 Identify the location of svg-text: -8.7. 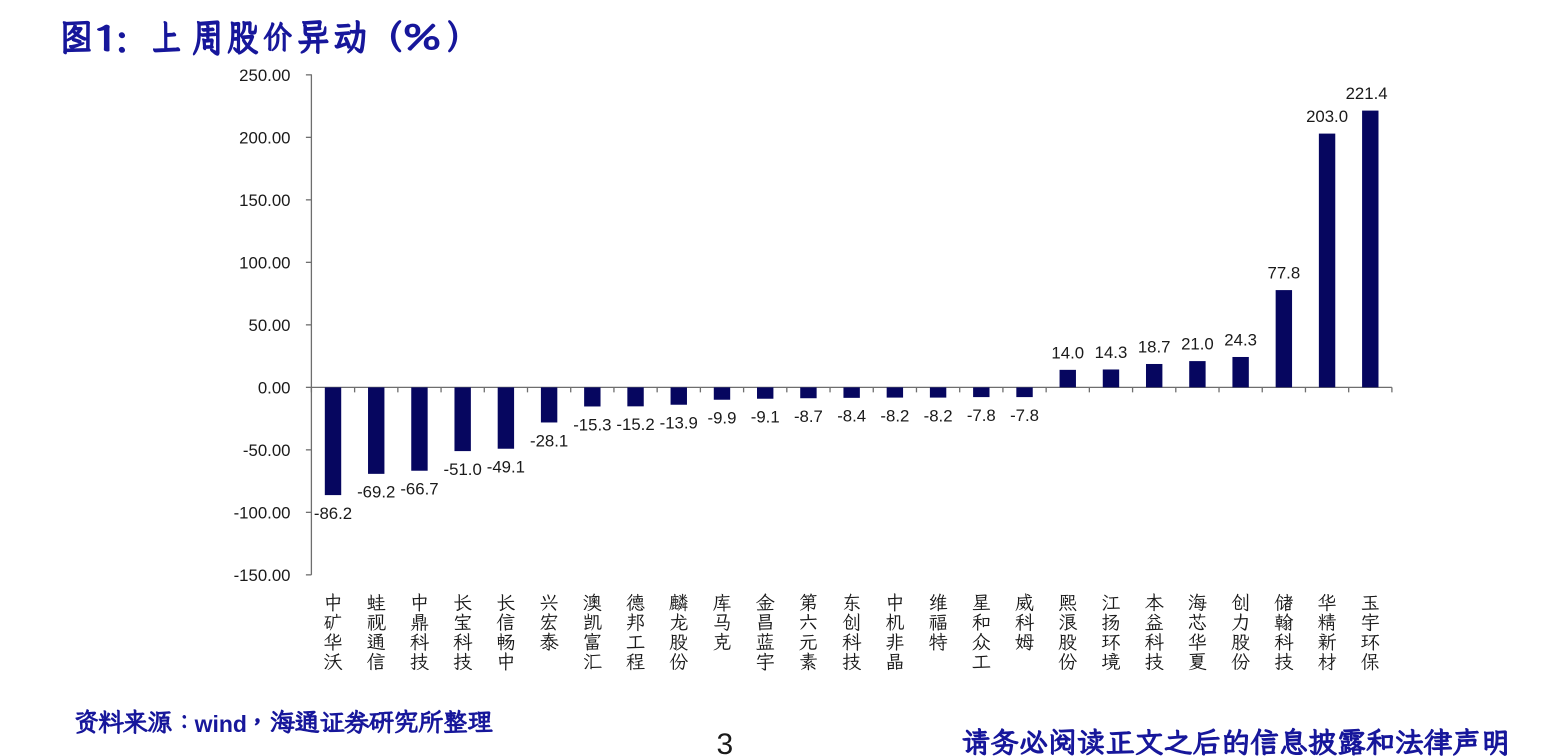
(808, 416).